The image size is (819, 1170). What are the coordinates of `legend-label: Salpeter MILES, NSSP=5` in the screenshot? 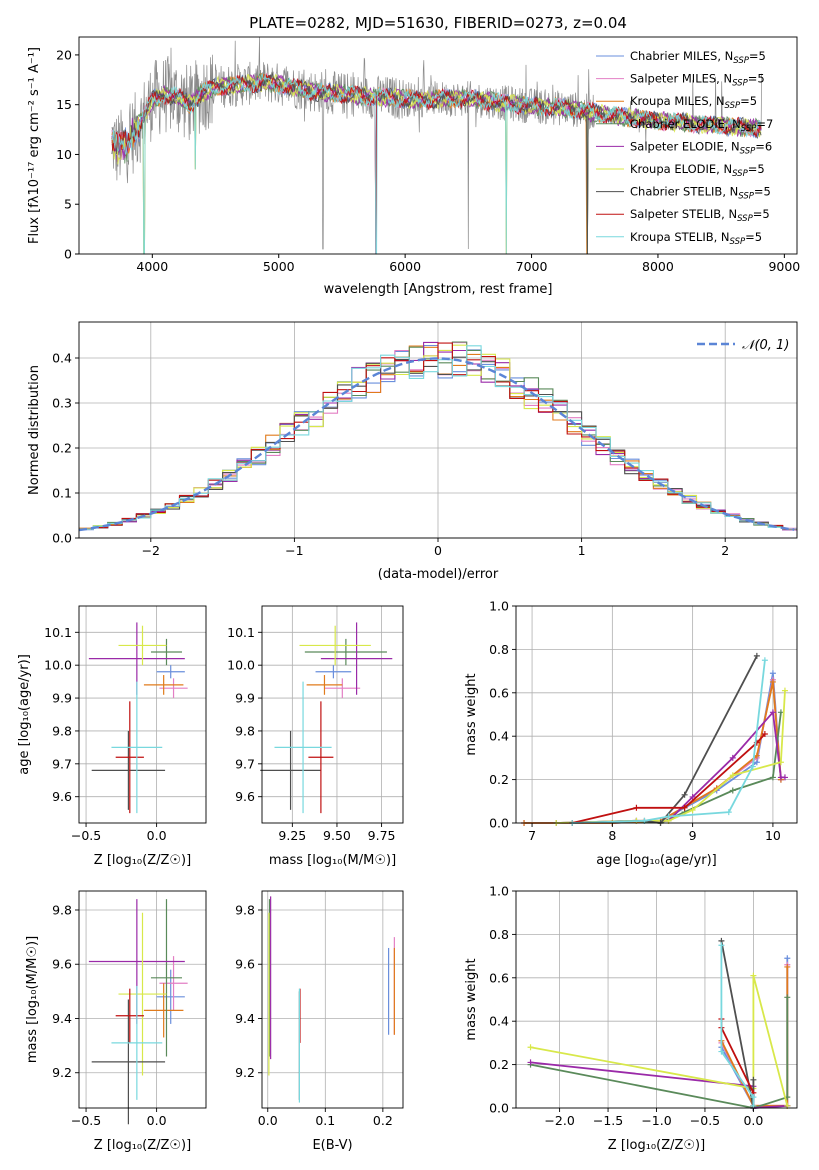 It's located at (697, 80).